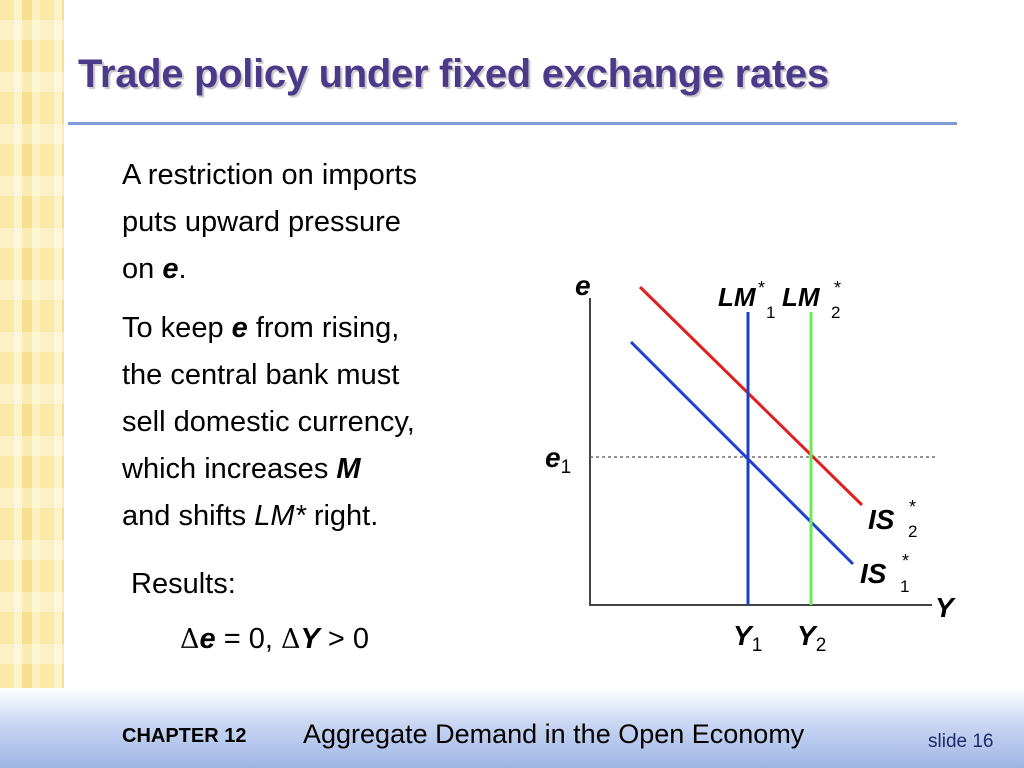 Image resolution: width=1024 pixels, height=768 pixels. What do you see at coordinates (312, 269) in the screenshot?
I see `p1-line3: on e.` at bounding box center [312, 269].